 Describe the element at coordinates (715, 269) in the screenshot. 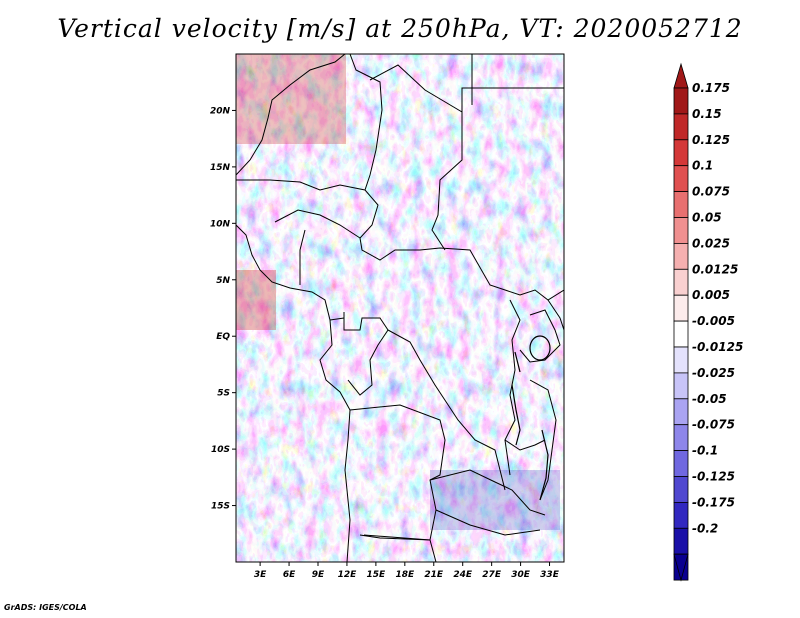

I see `colorbar-level-label: 0.0125` at that location.